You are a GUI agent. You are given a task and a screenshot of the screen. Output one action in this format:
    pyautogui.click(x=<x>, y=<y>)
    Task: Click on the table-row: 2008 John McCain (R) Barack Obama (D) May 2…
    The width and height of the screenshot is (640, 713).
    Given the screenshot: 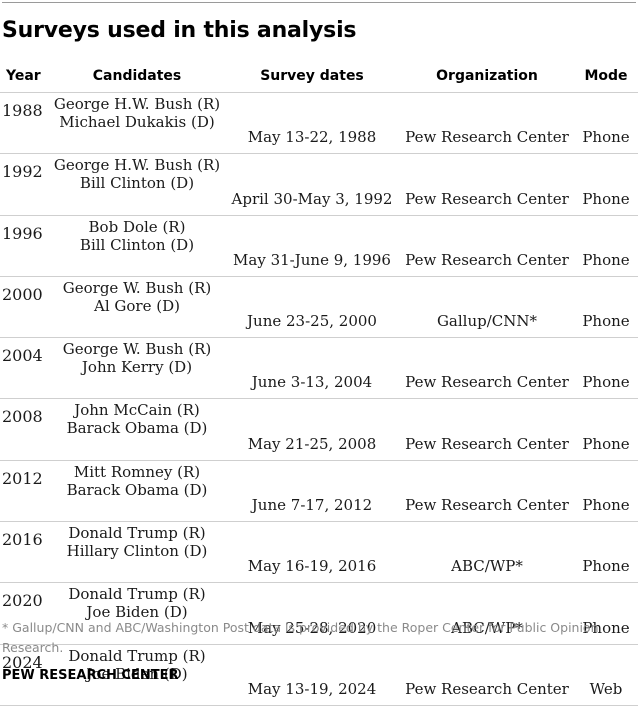 What is the action you would take?
    pyautogui.click(x=319, y=429)
    